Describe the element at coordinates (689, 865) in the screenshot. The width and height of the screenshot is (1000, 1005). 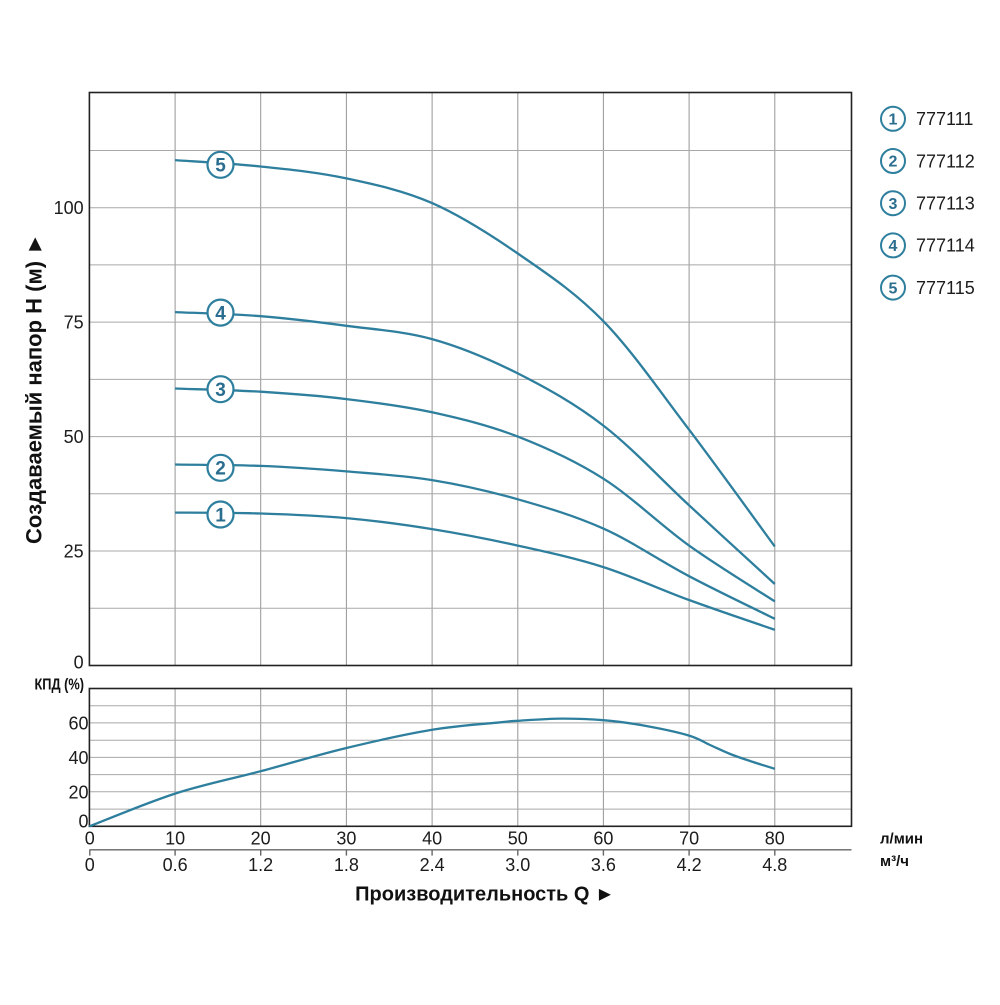
I see `svg-text: 4.2` at that location.